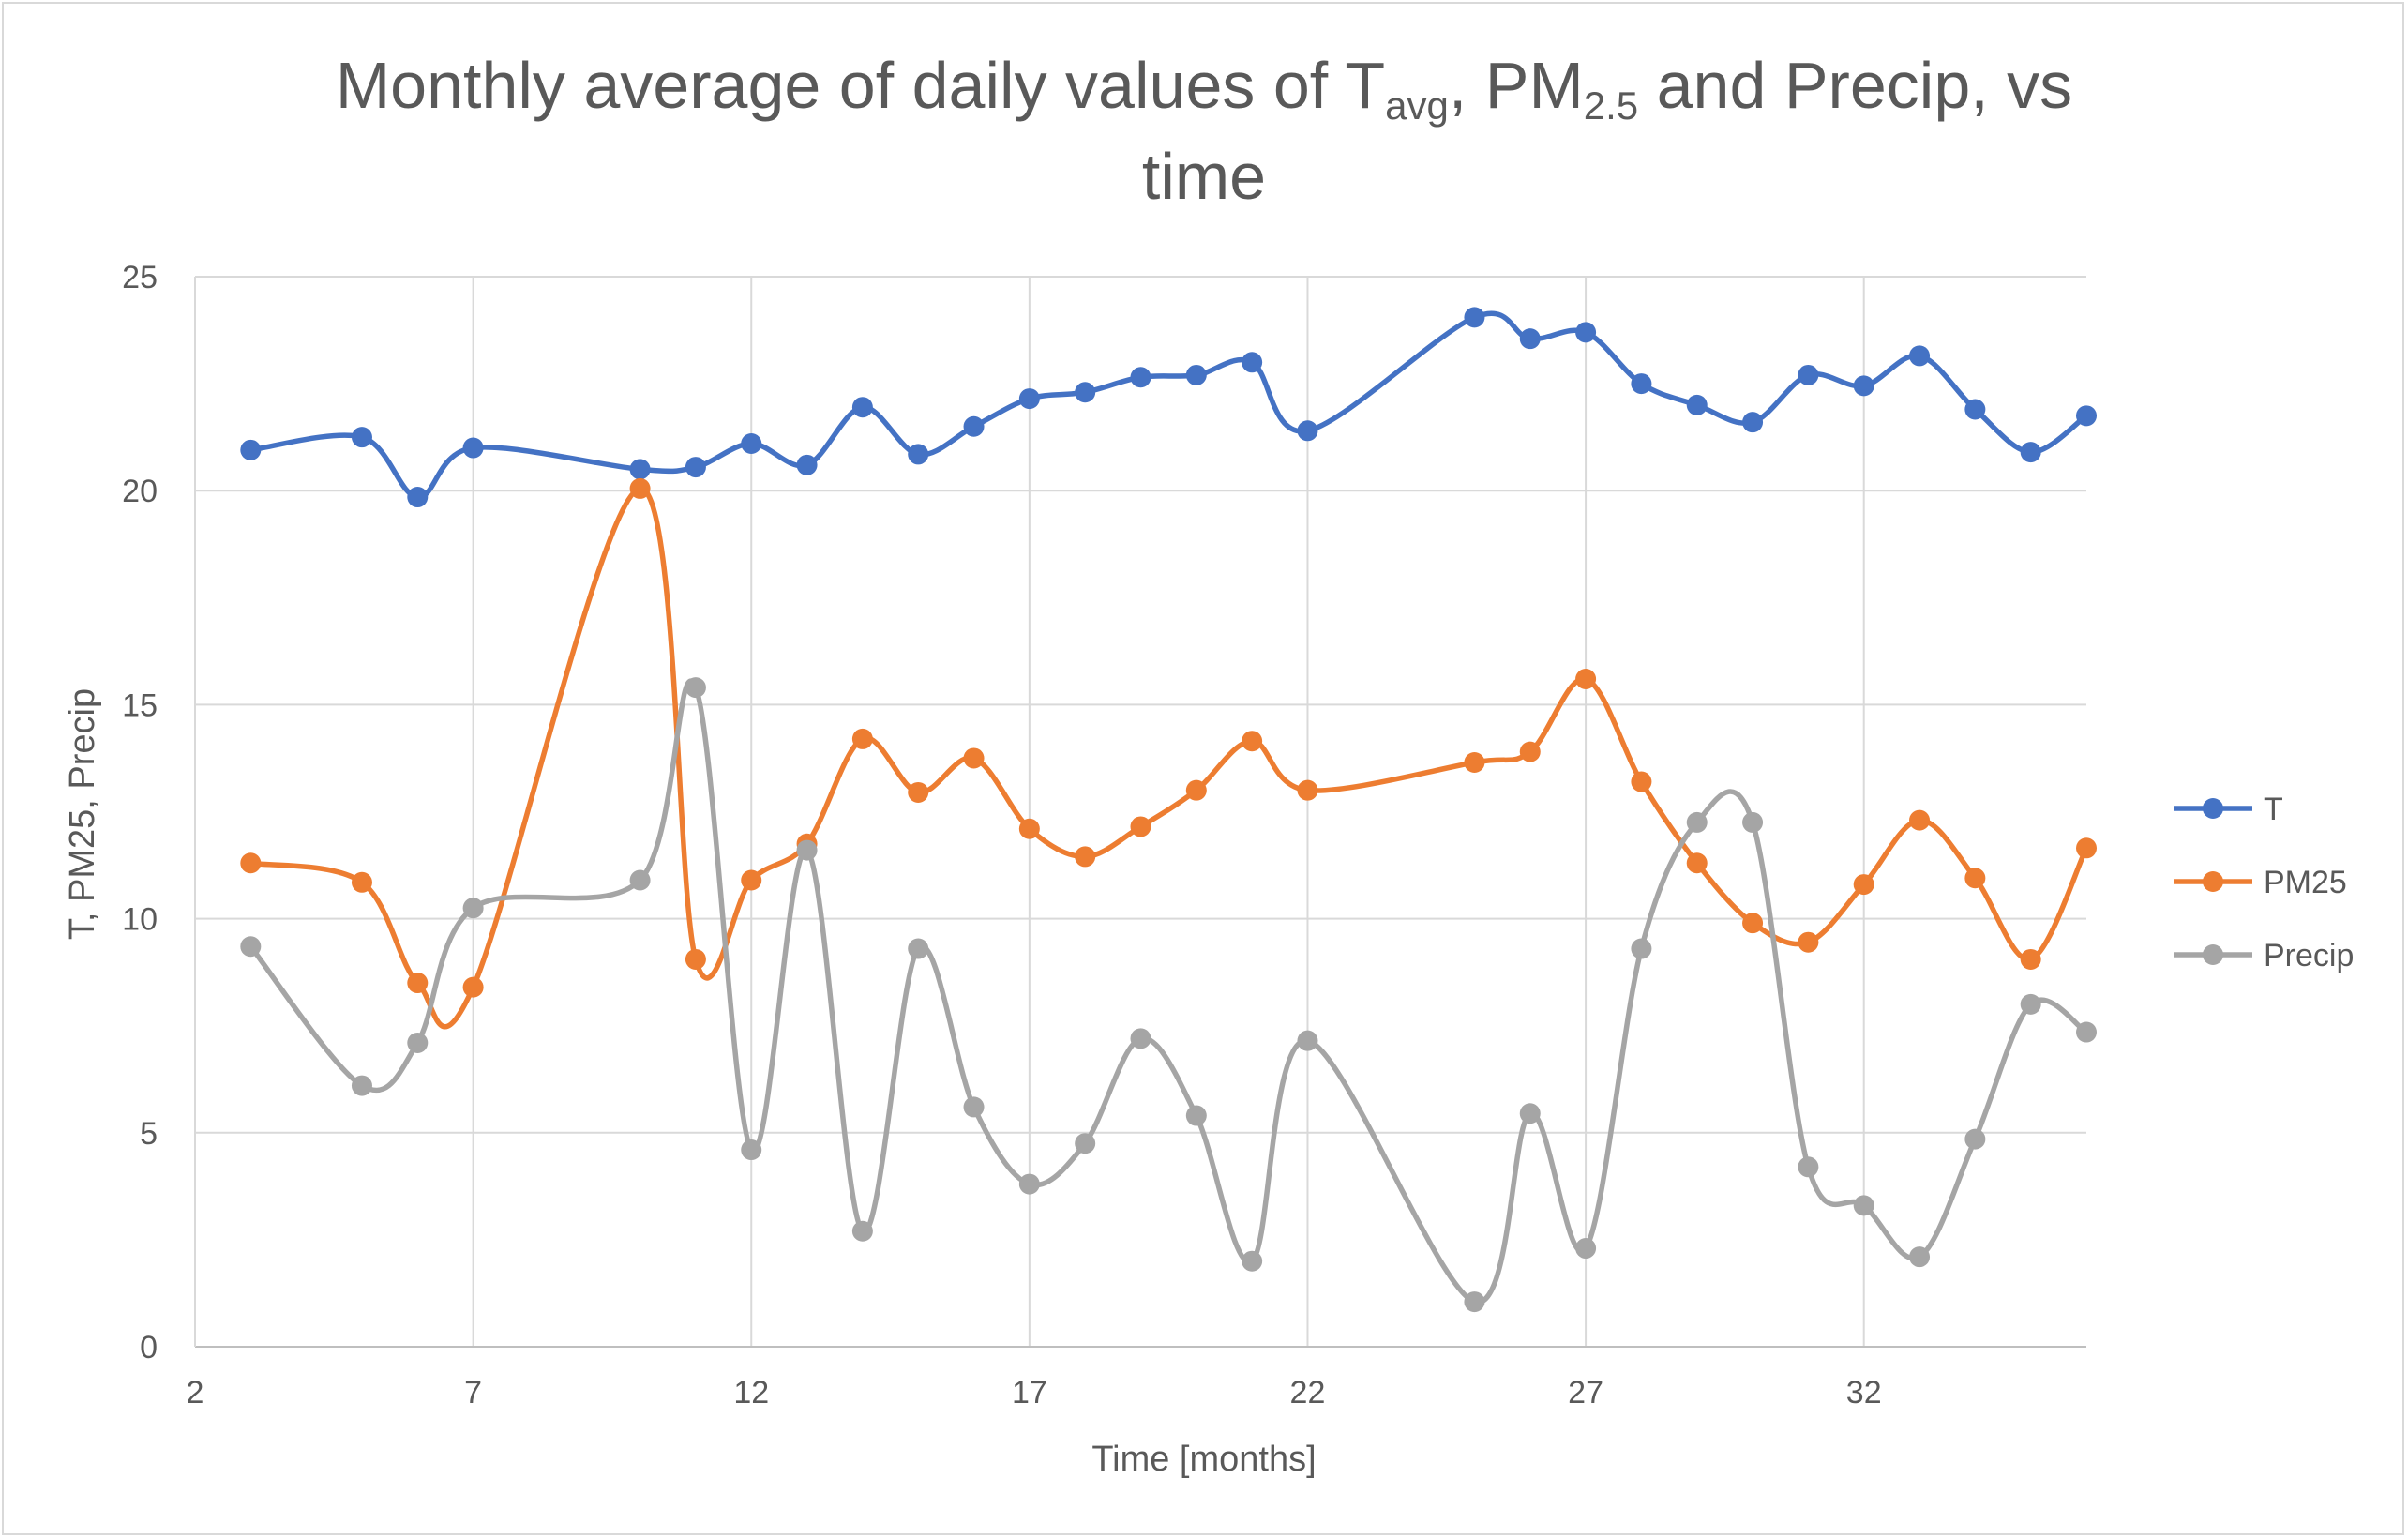 This screenshot has width=2408, height=1539. I want to click on x-tick-label: 27, so click(1585, 1393).